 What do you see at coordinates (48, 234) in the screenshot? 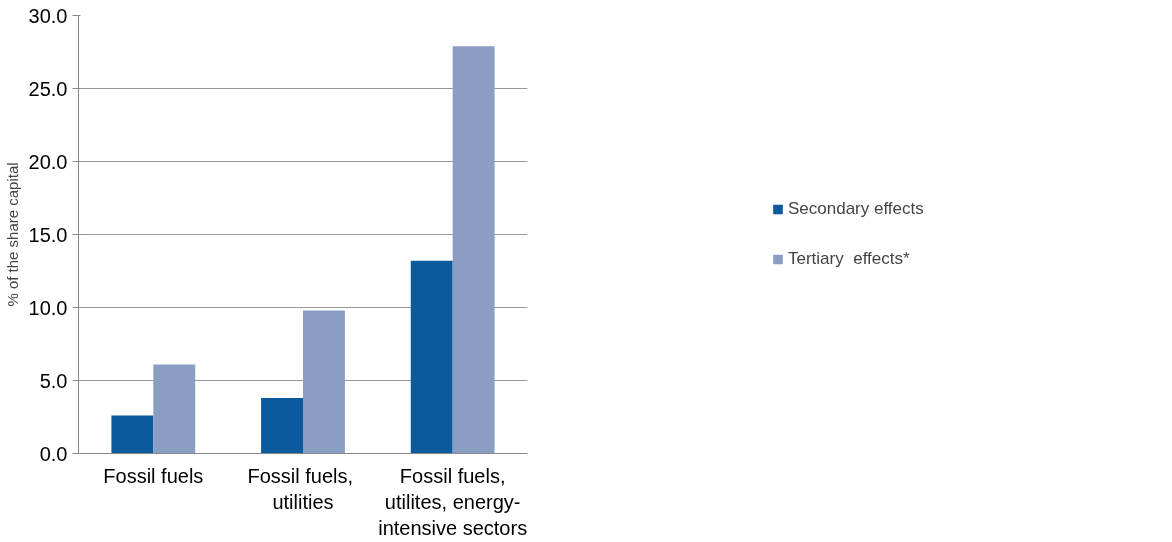
I see `y-tick-label: 15.0` at bounding box center [48, 234].